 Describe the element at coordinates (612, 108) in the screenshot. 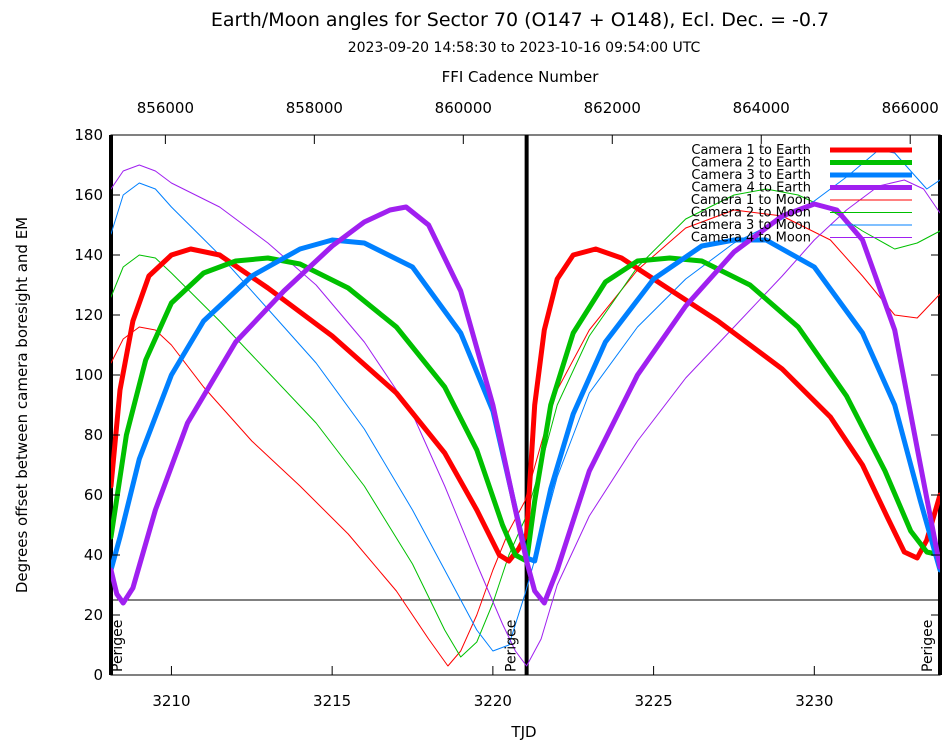

I see `x2-tick-label-3: 862000` at that location.